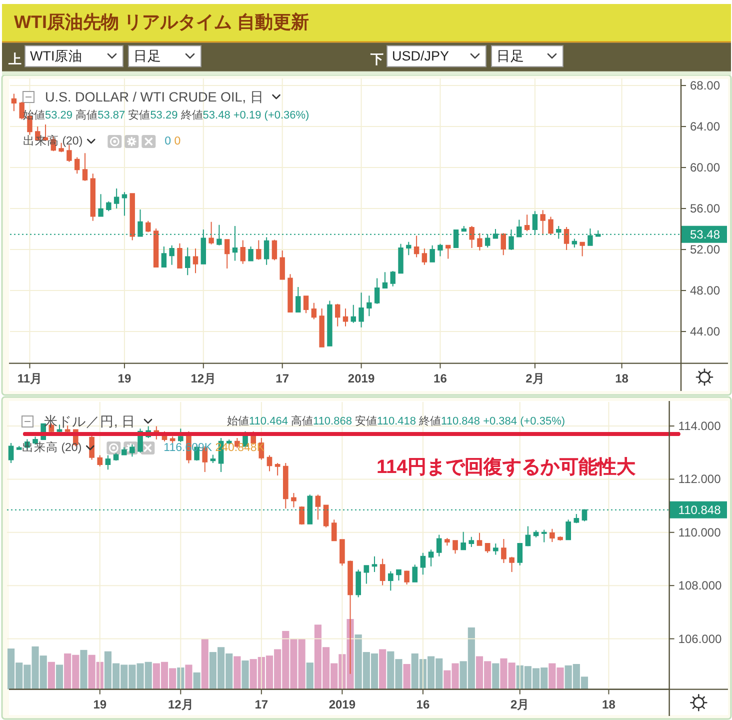 Image resolution: width=732 pixels, height=720 pixels. What do you see at coordinates (700, 639) in the screenshot?
I see `y-tick-label: 106.000` at bounding box center [700, 639].